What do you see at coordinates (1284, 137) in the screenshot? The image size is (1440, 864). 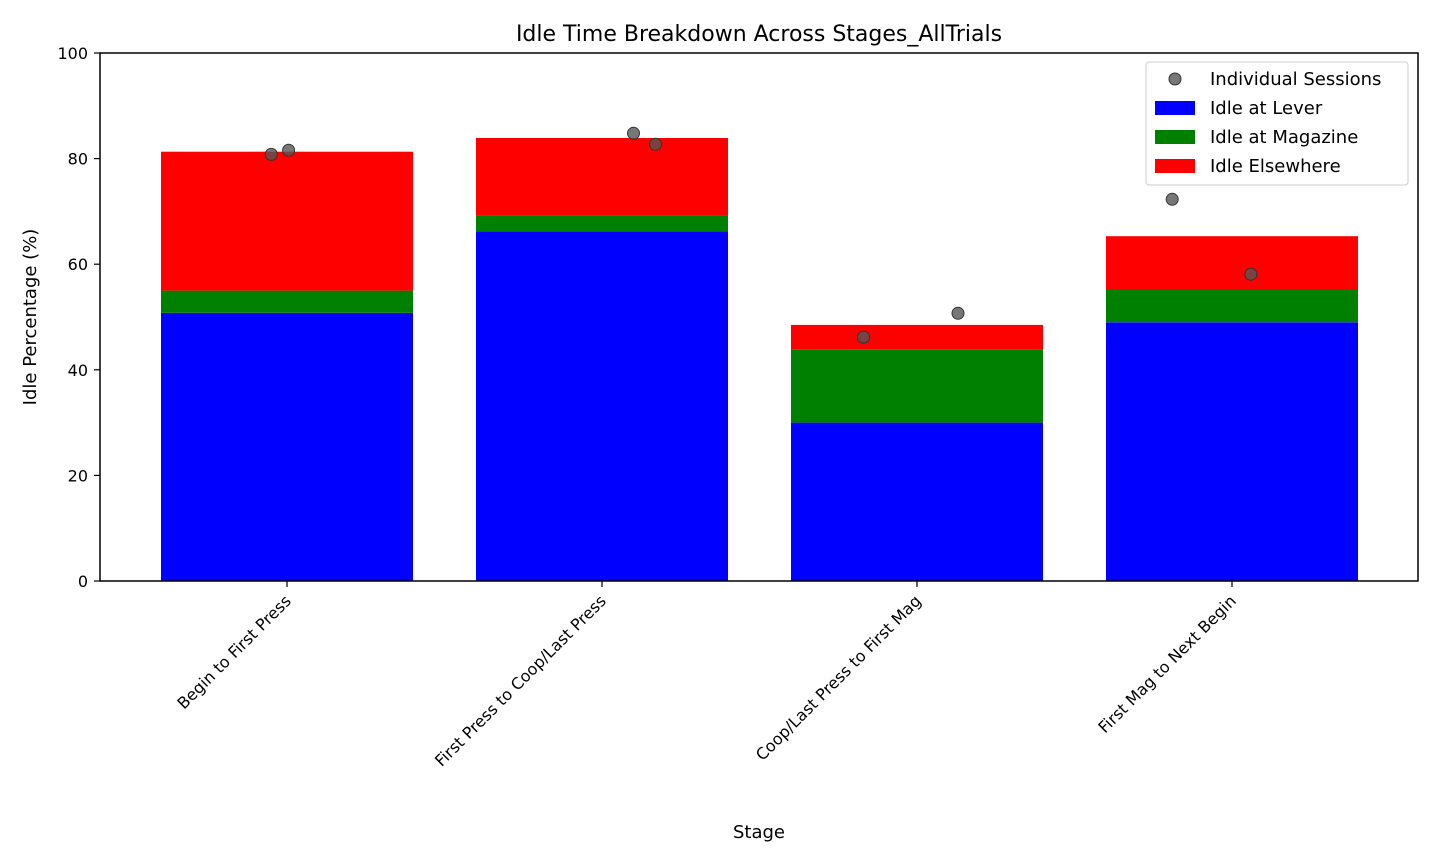 I see `legend-label-idle-at-magazine: Idle at Magazine` at bounding box center [1284, 137].